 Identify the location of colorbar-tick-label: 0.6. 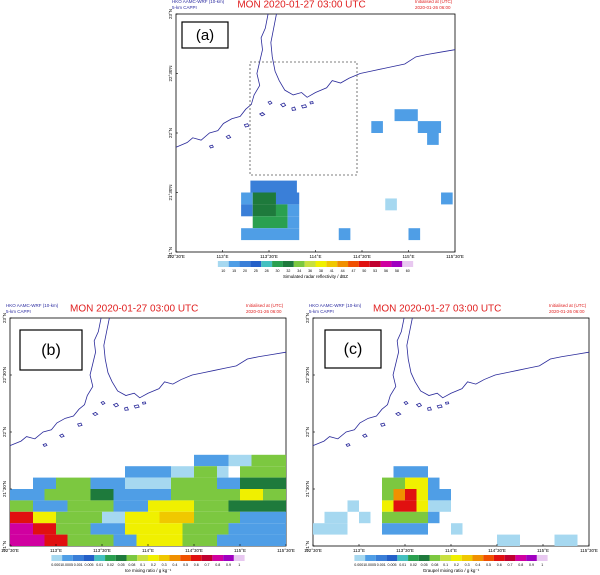
(196, 565).